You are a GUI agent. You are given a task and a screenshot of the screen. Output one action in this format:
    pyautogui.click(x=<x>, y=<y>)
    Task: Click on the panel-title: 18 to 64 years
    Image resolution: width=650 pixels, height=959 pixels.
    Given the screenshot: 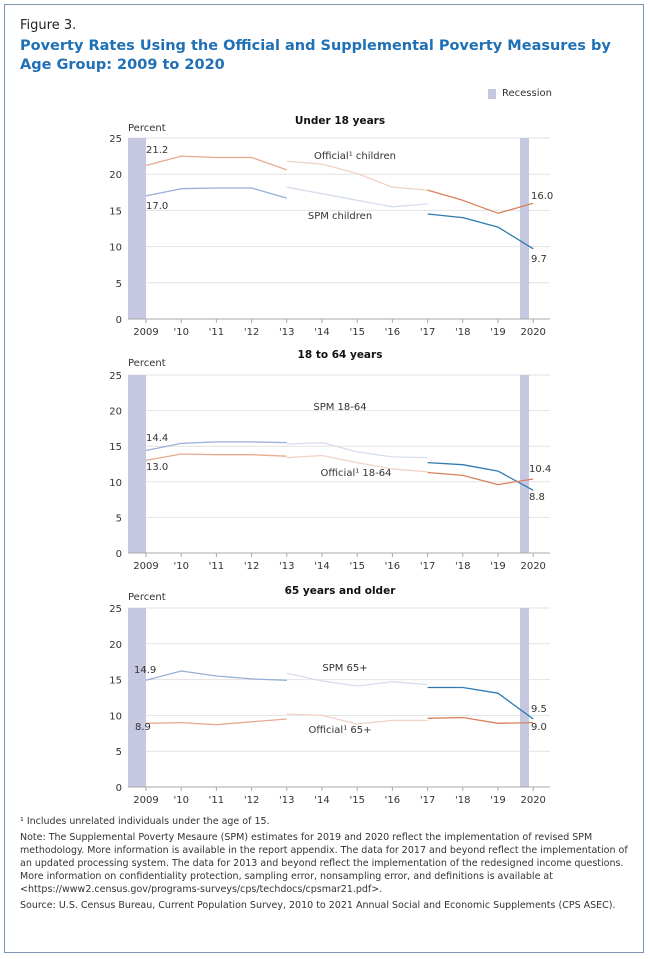 What is the action you would take?
    pyautogui.click(x=340, y=355)
    